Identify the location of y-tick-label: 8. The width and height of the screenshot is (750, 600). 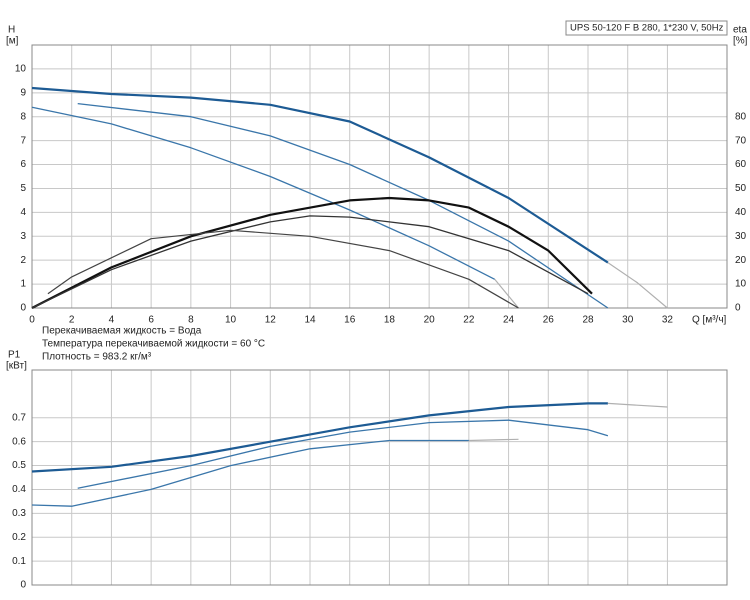
(23, 116).